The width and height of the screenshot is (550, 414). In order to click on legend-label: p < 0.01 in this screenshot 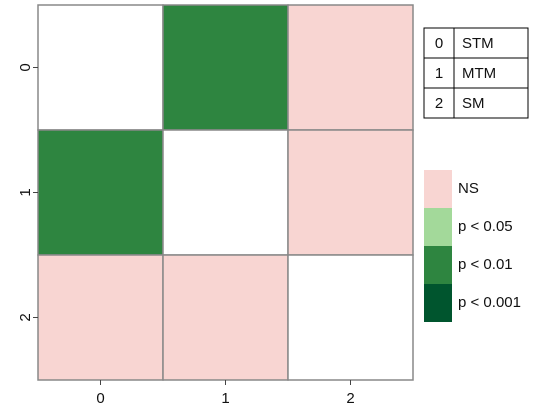, I will do `click(485, 264)`.